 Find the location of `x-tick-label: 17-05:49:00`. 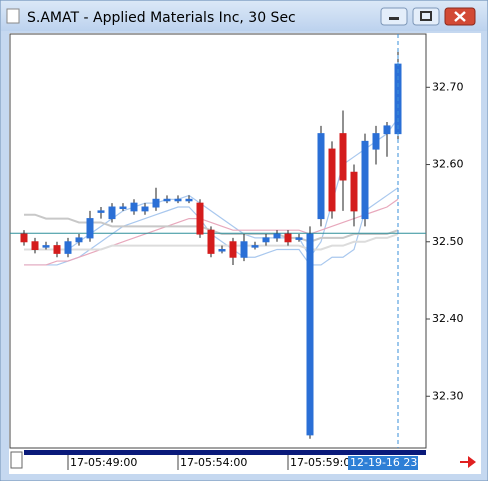

x-tick-label: 17-05:49:00 is located at coordinates (103, 462).